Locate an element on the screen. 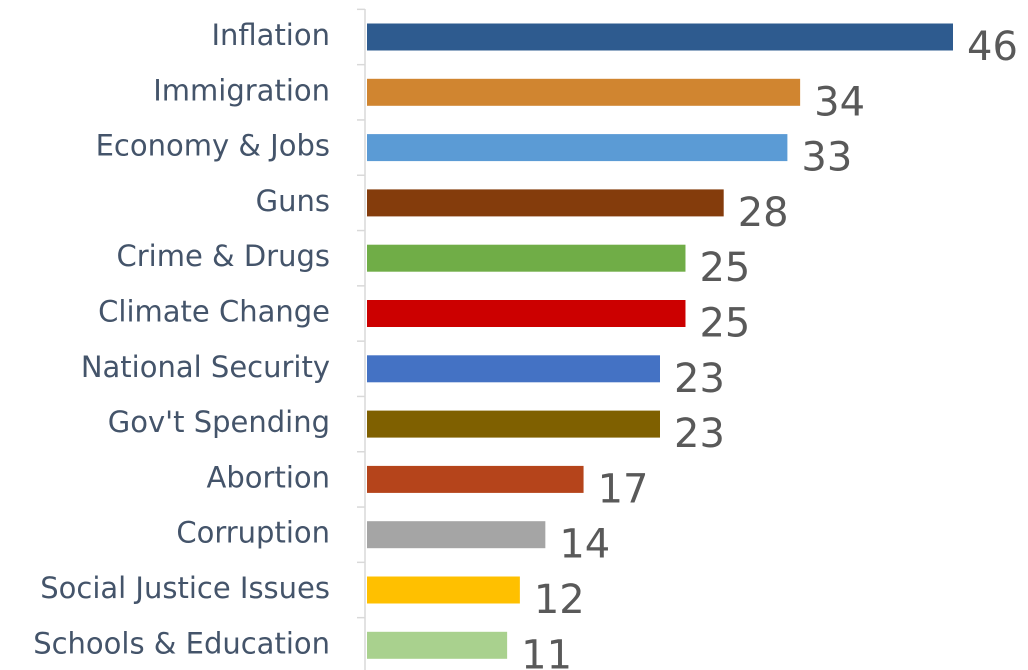  y-tick-label: Corruption is located at coordinates (253, 533).